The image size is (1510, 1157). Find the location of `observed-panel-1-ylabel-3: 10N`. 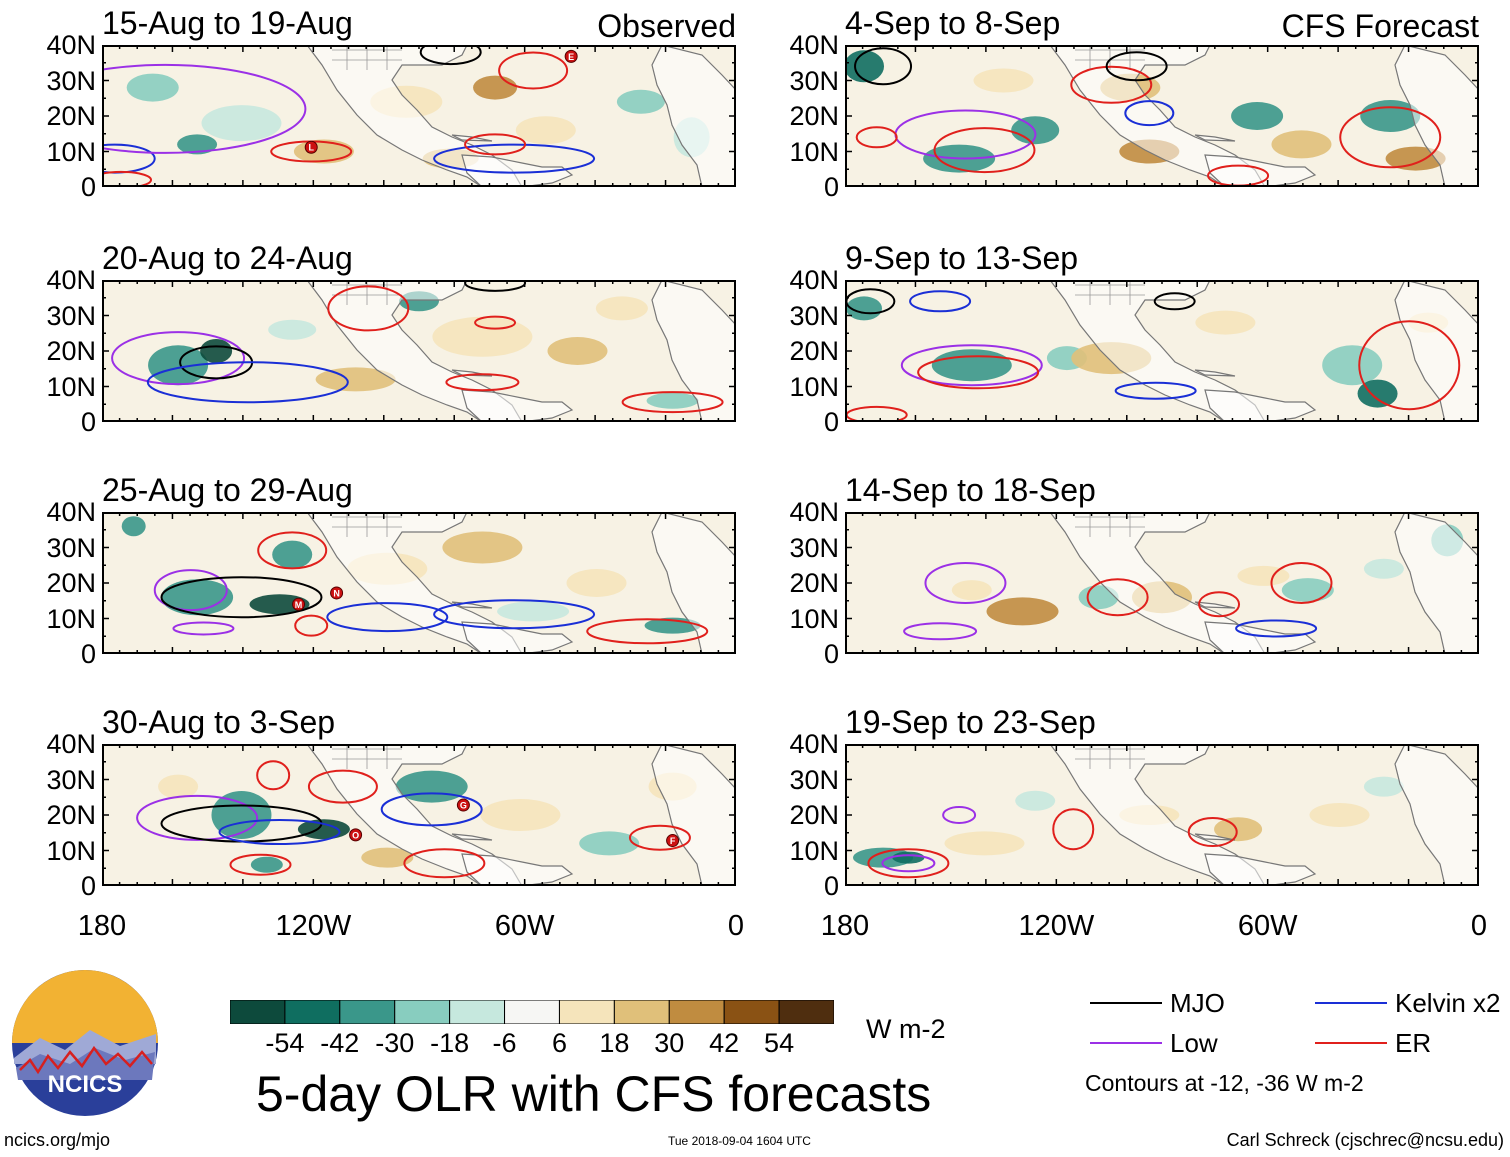

observed-panel-1-ylabel-3: 10N is located at coordinates (71, 151).